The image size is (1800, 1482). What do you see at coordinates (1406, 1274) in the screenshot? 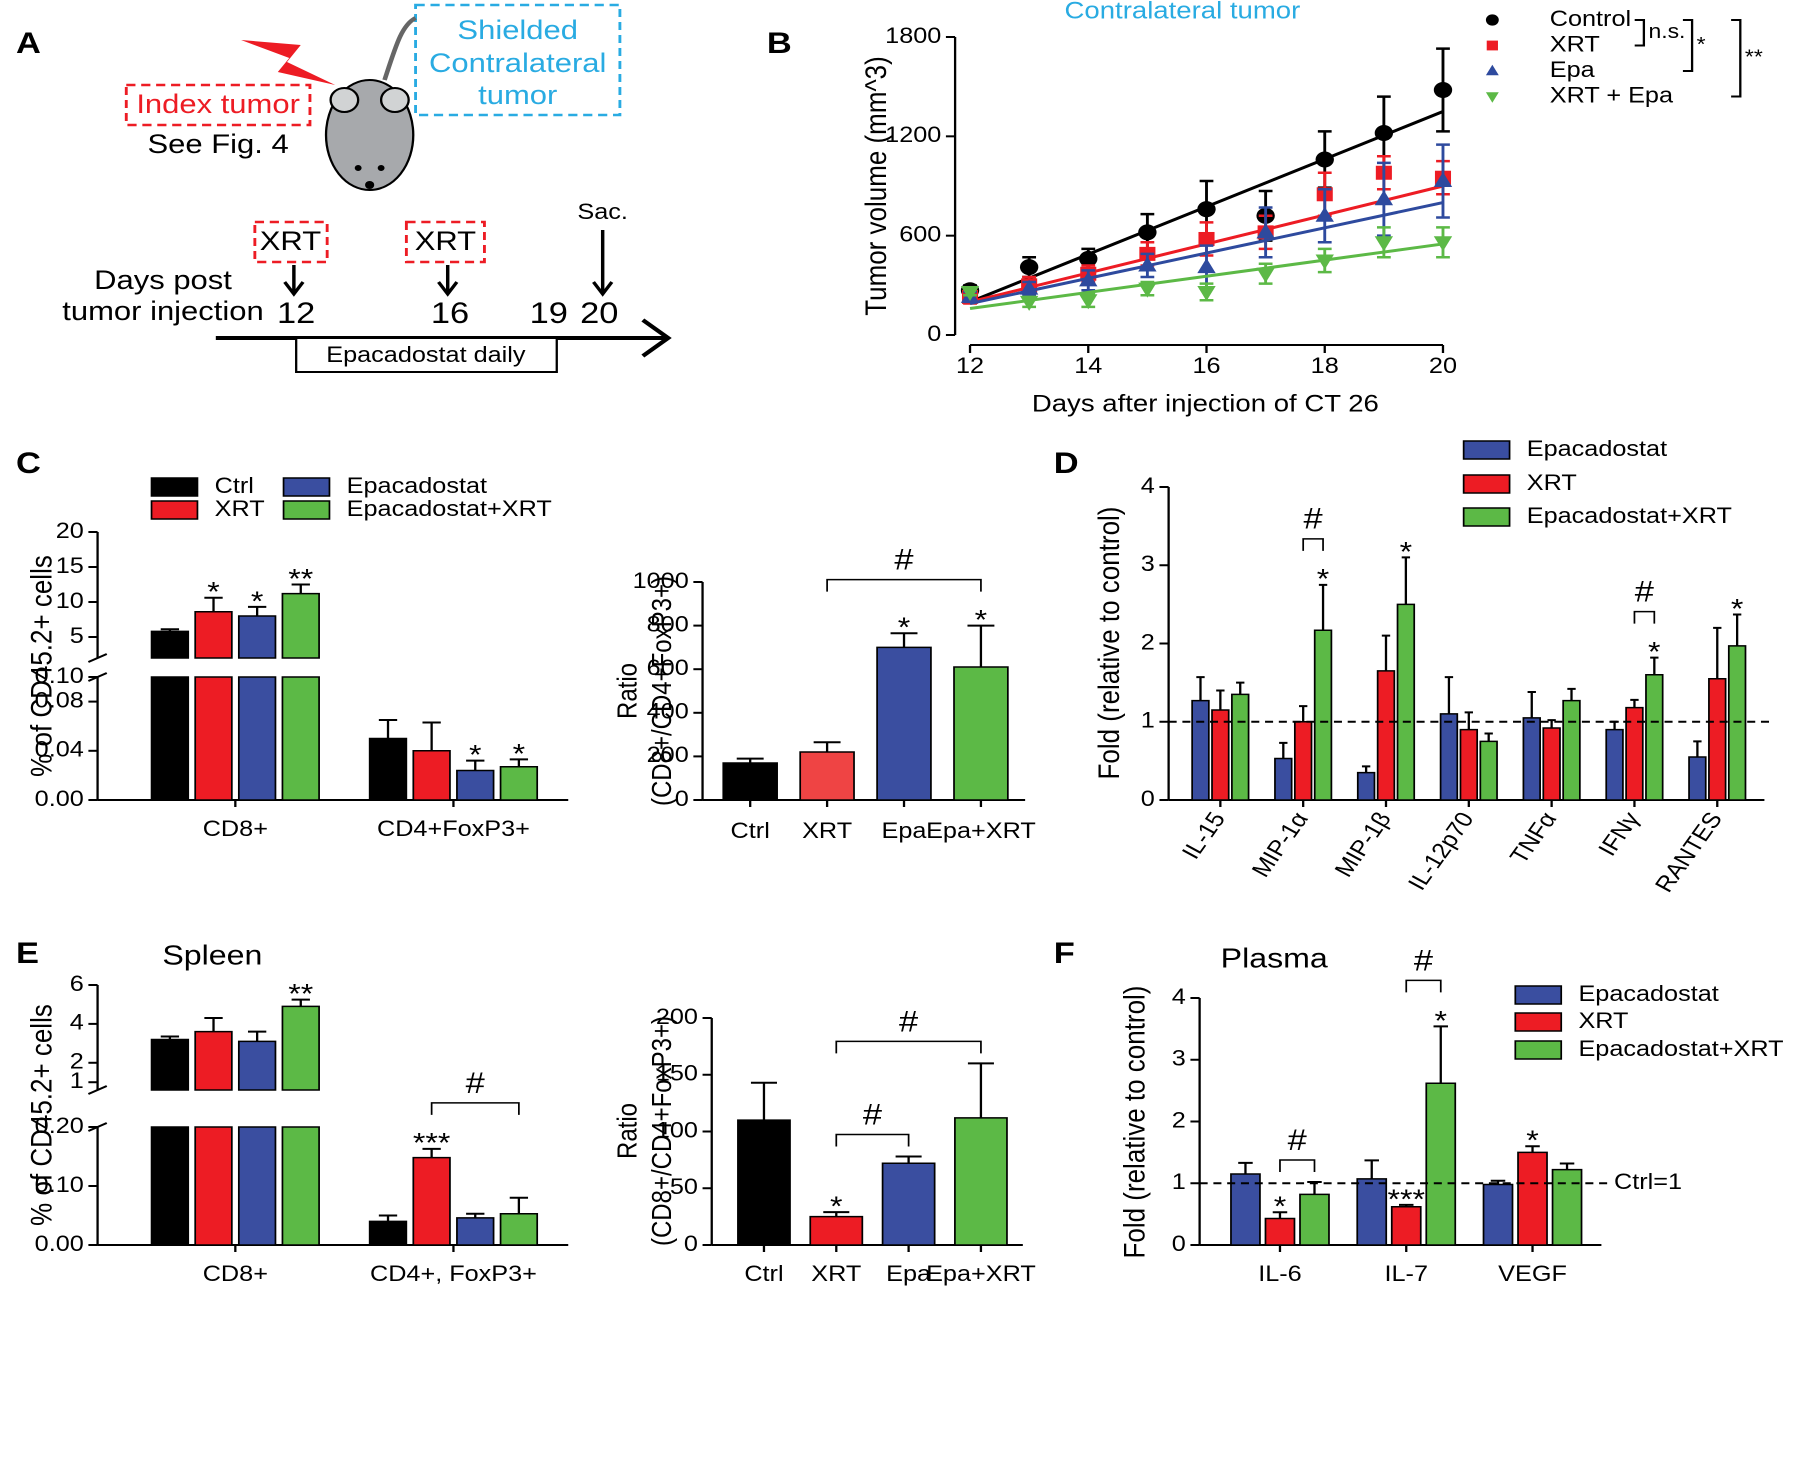
I see `x-tick-label: IL-7` at bounding box center [1406, 1274].